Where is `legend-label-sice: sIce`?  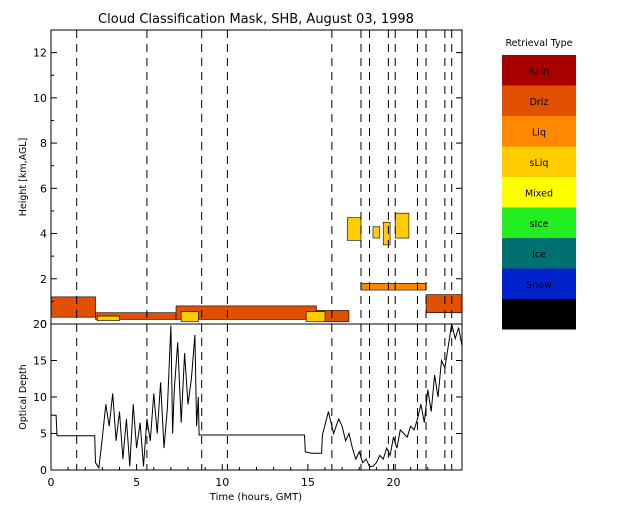
legend-label-sice: sIce is located at coordinates (539, 224).